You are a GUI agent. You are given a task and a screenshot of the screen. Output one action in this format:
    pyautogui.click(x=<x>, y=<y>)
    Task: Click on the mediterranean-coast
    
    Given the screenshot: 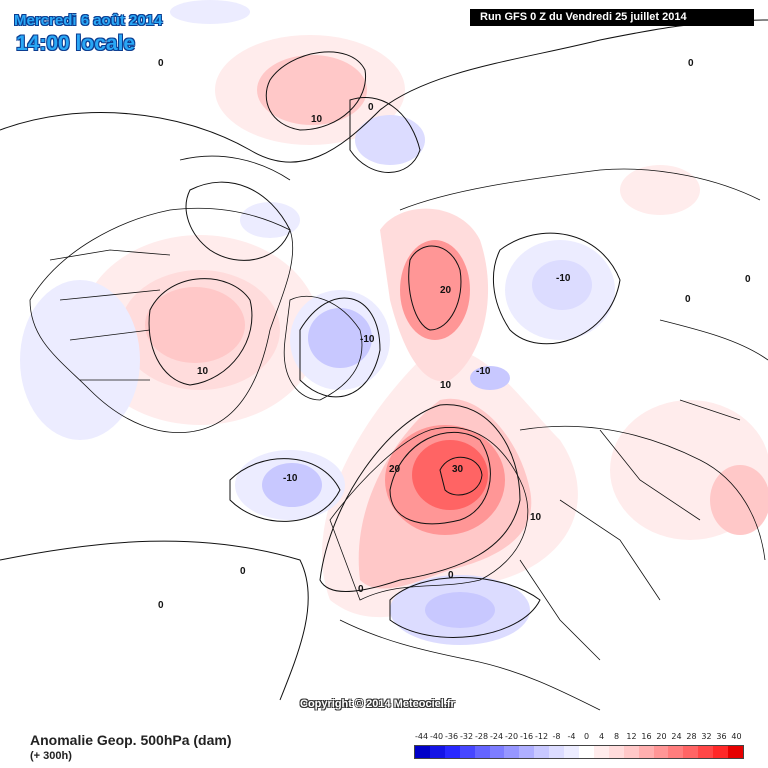 What is the action you would take?
    pyautogui.click(x=470, y=665)
    